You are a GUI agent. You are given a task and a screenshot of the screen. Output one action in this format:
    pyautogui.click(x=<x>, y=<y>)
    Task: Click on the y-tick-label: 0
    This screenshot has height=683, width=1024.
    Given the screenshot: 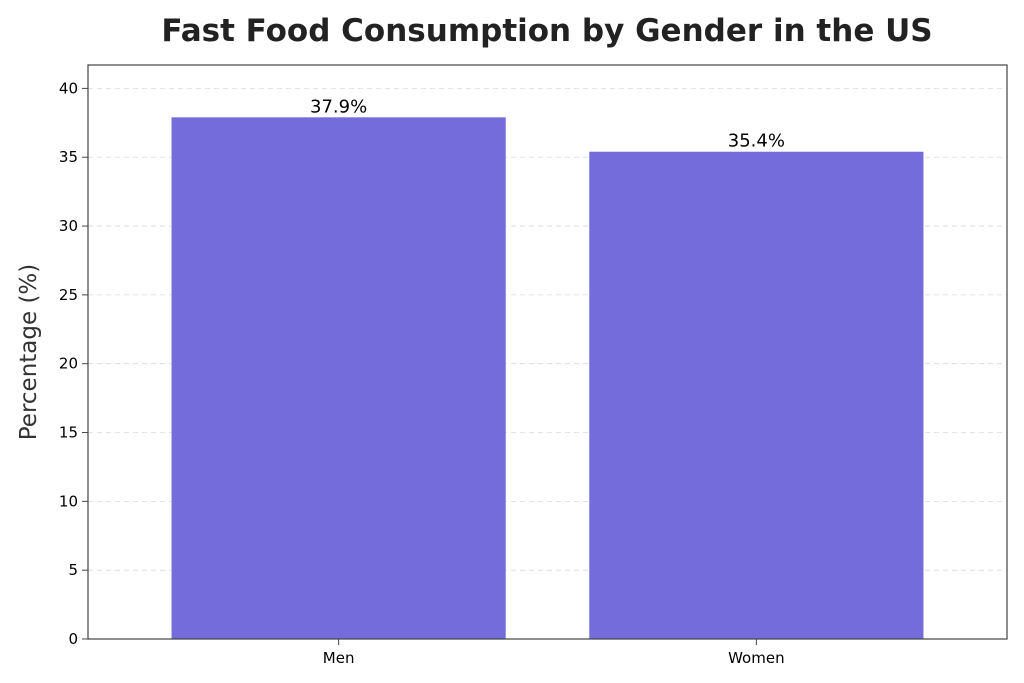 What is the action you would take?
    pyautogui.click(x=73, y=639)
    